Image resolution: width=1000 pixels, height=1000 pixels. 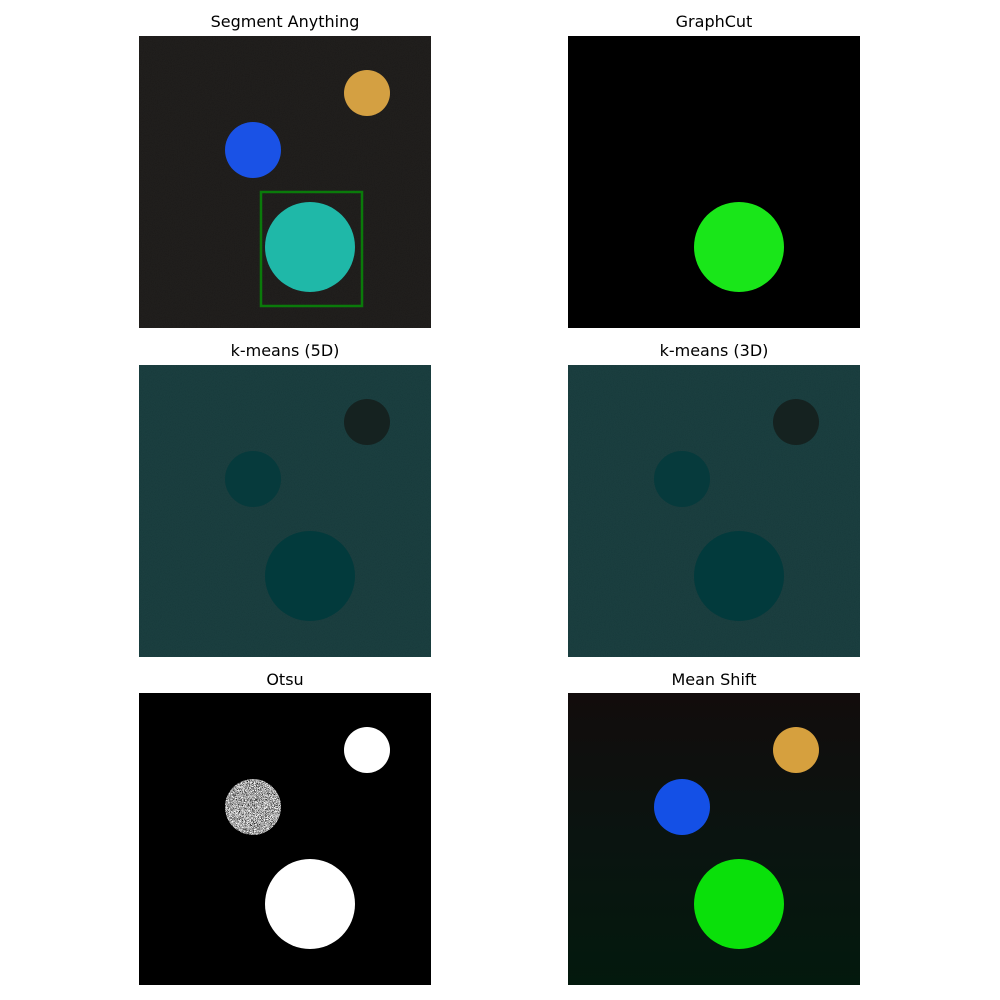 I want to click on panel-image-kmeans-5d, so click(x=285, y=511).